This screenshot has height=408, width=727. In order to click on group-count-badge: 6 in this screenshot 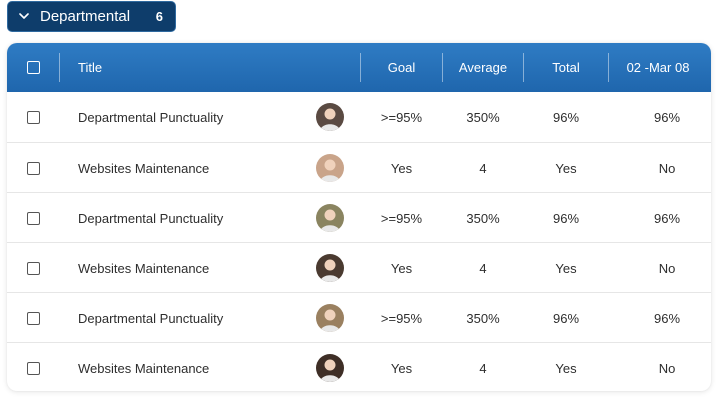, I will do `click(159, 16)`.